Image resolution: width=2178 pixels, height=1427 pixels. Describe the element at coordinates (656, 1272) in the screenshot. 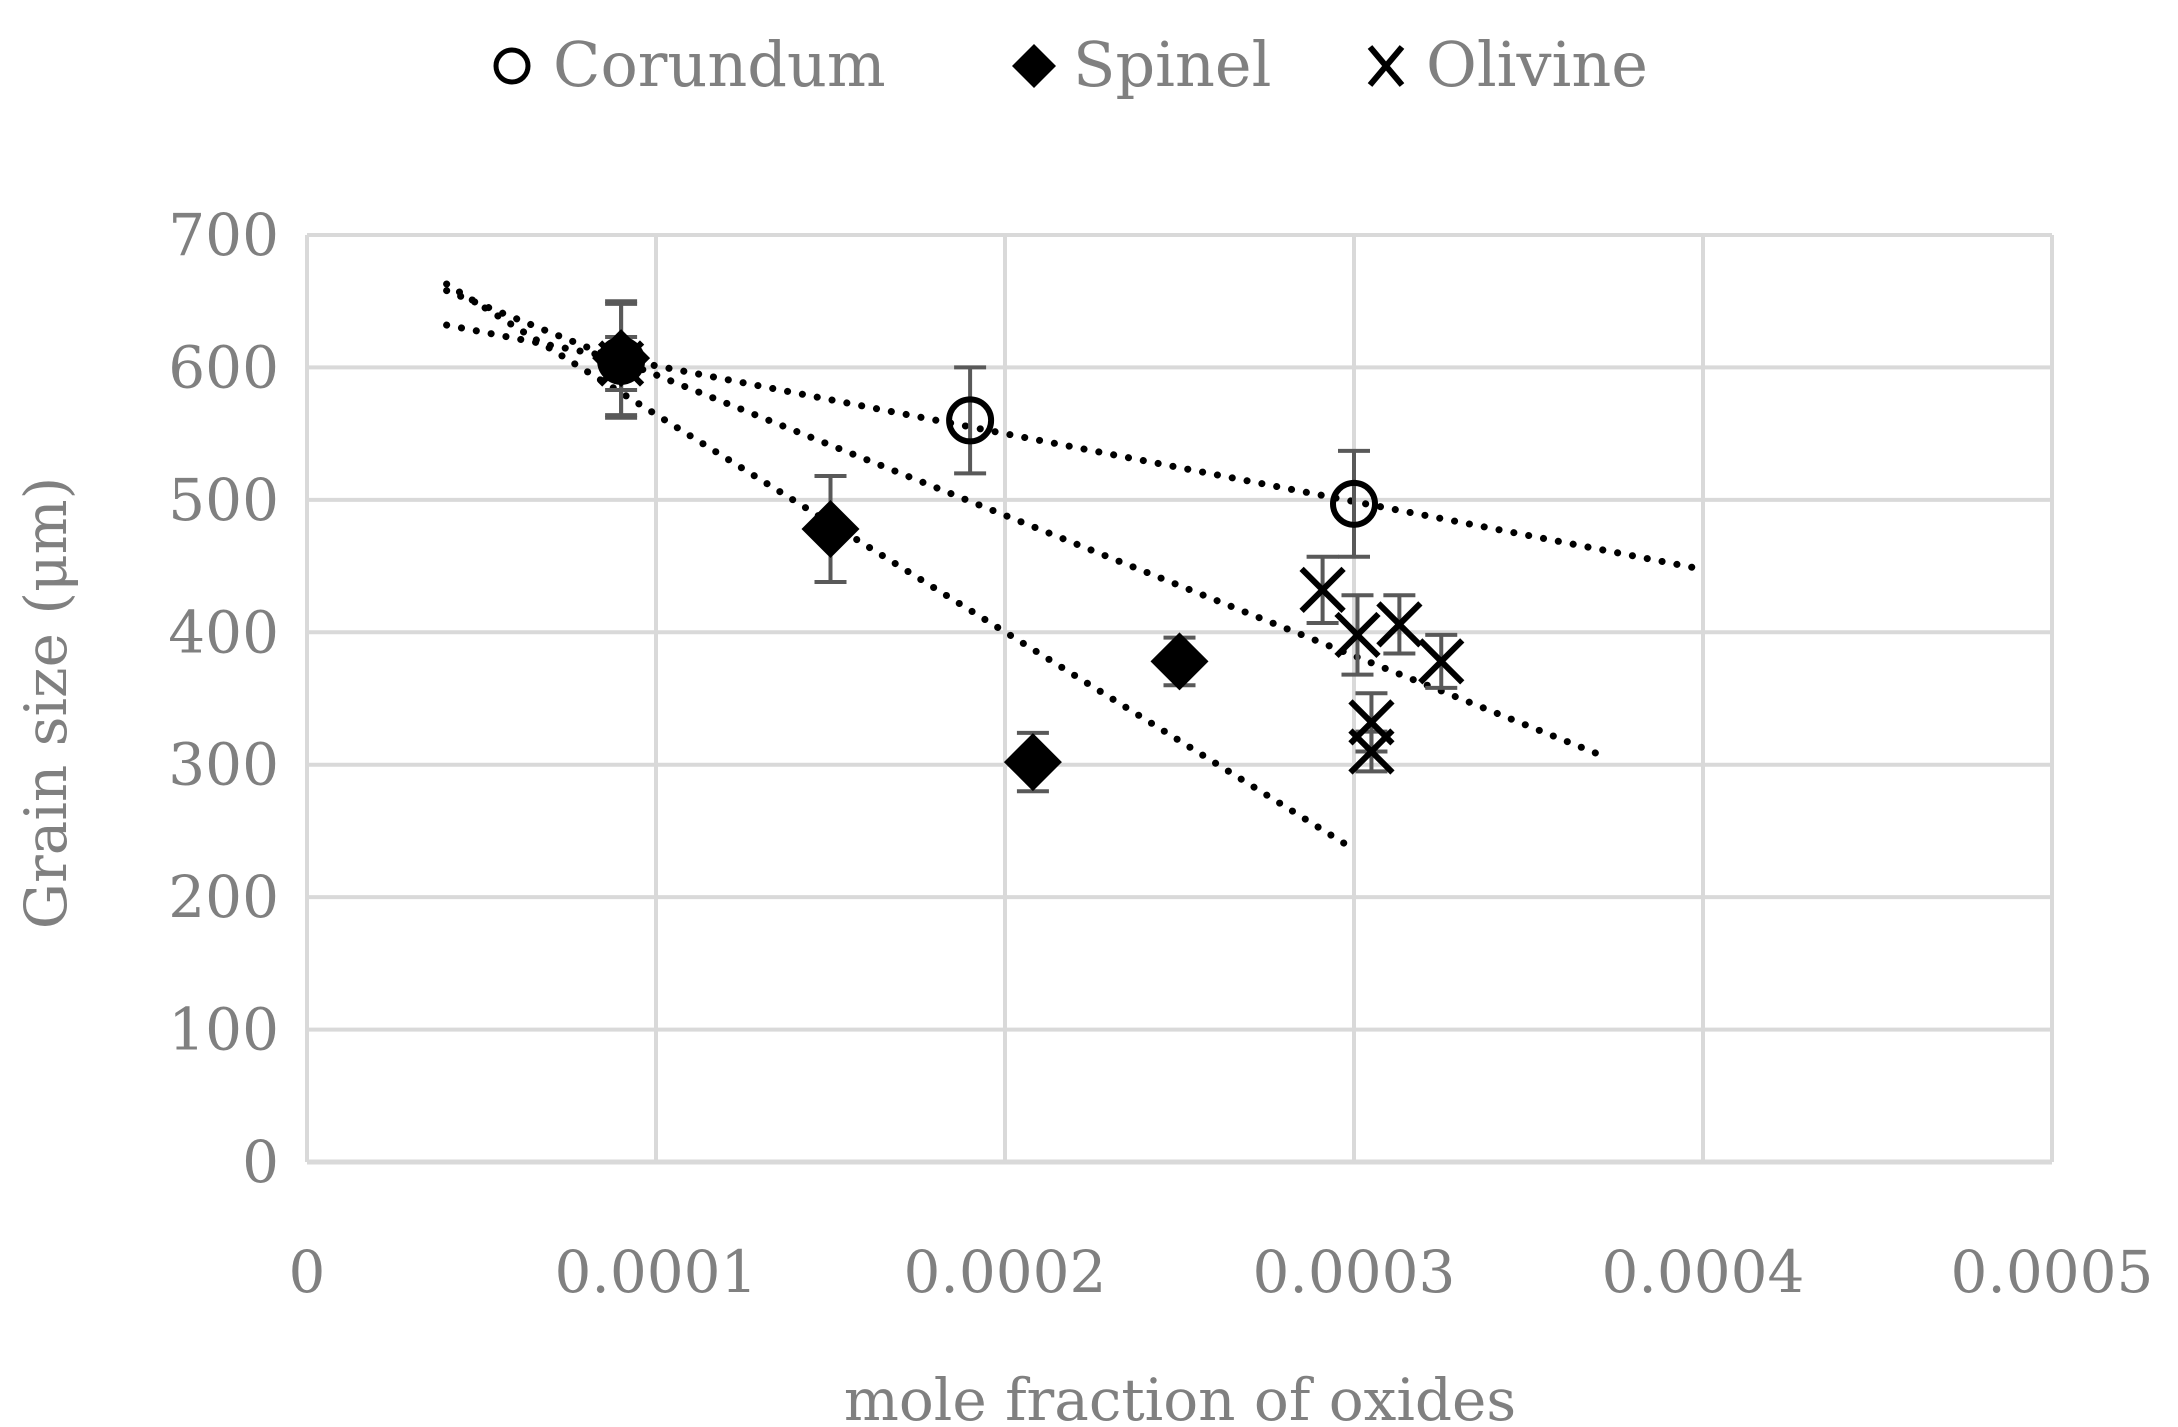

I see `x-tick-label: 0.0001` at that location.